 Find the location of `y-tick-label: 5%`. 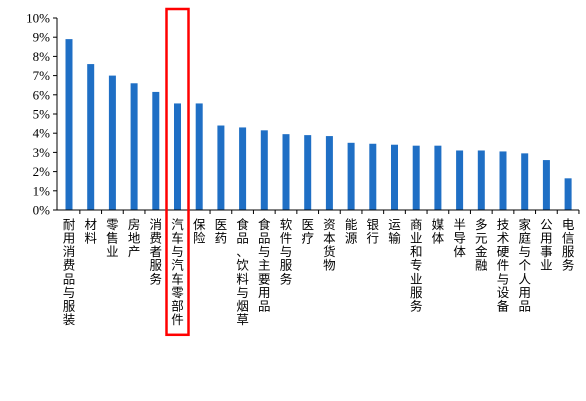

y-tick-label: 5% is located at coordinates (42, 114).